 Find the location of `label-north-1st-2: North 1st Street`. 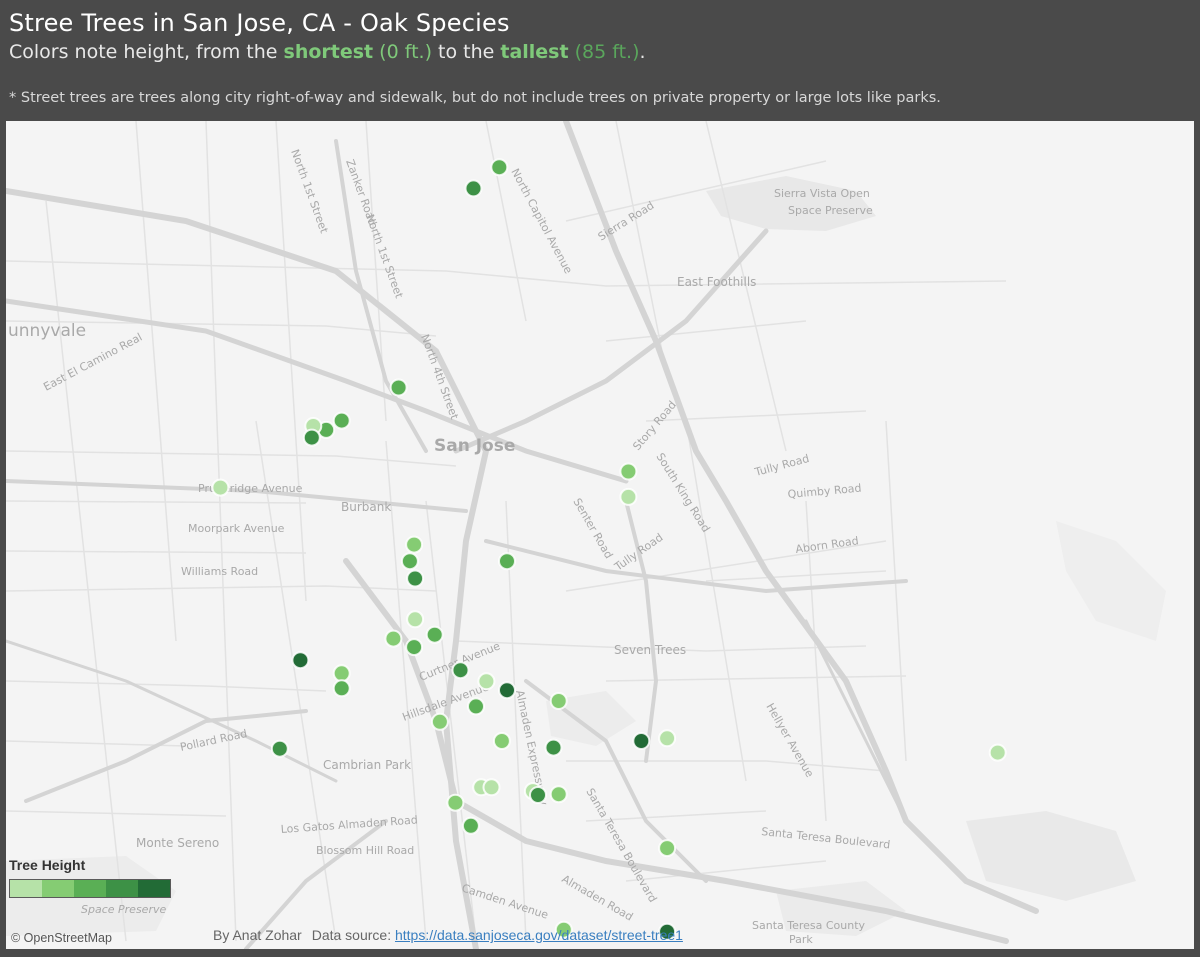

label-north-1st-2: North 1st Street is located at coordinates (384, 257).